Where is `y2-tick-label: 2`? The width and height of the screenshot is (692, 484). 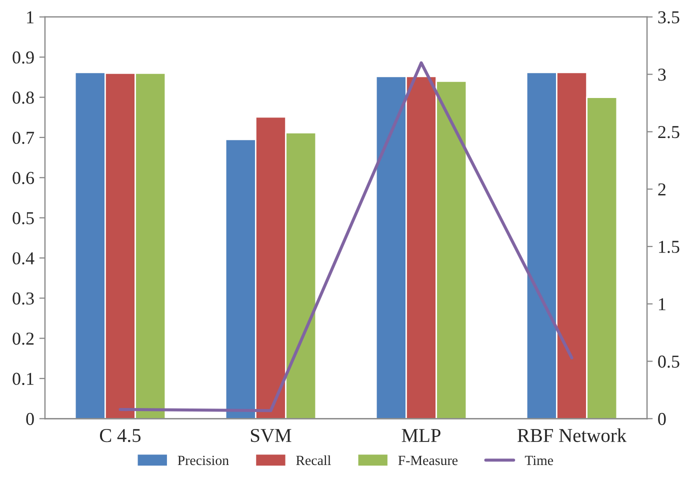
y2-tick-label: 2 is located at coordinates (662, 189).